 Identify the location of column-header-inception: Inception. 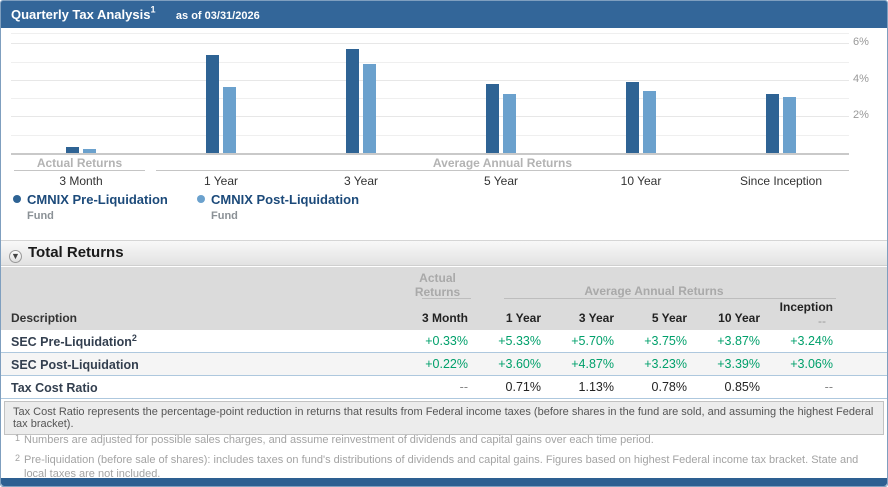
(806, 307).